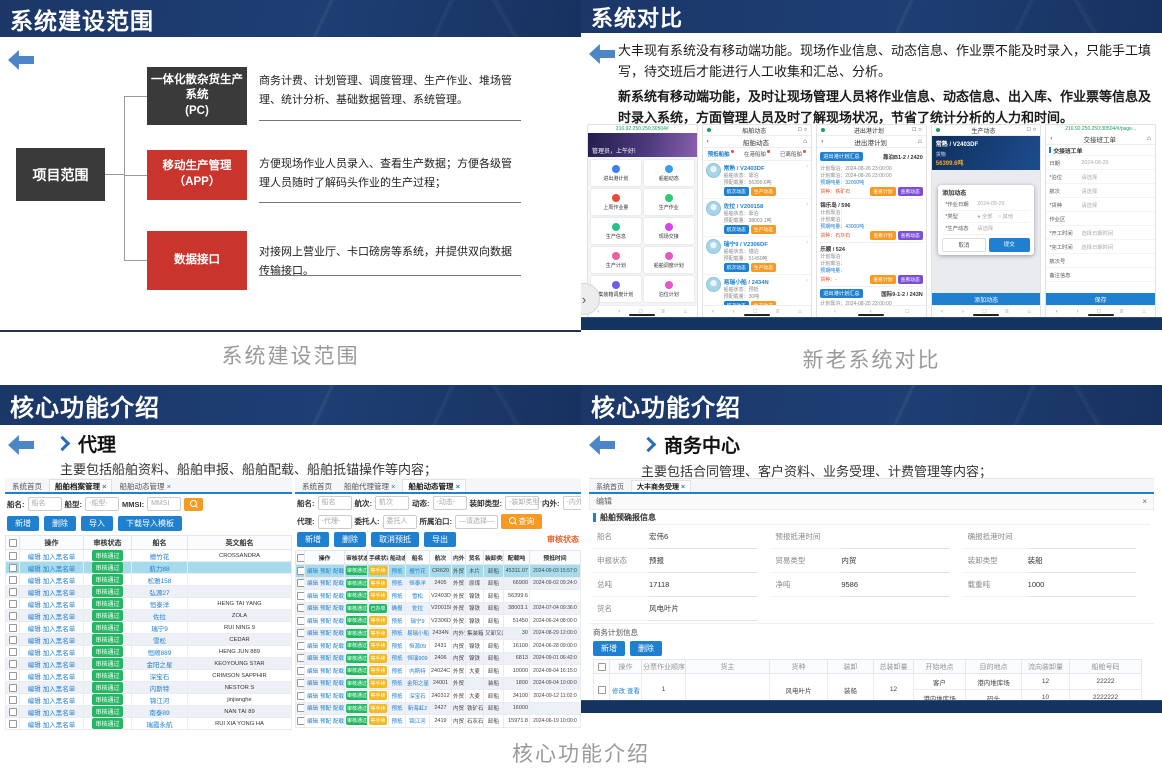 The image size is (1162, 770). Describe the element at coordinates (449, 503) in the screenshot. I see `filter-input: -动态-` at that location.